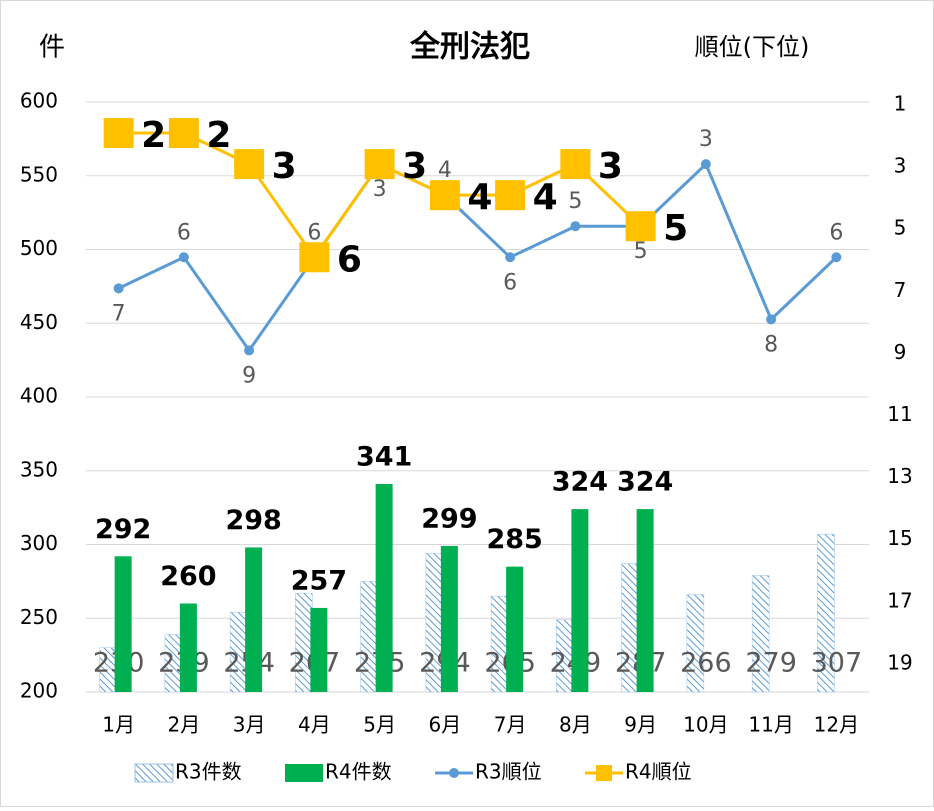  I want to click on y-axis-label: 件, so click(52, 48).